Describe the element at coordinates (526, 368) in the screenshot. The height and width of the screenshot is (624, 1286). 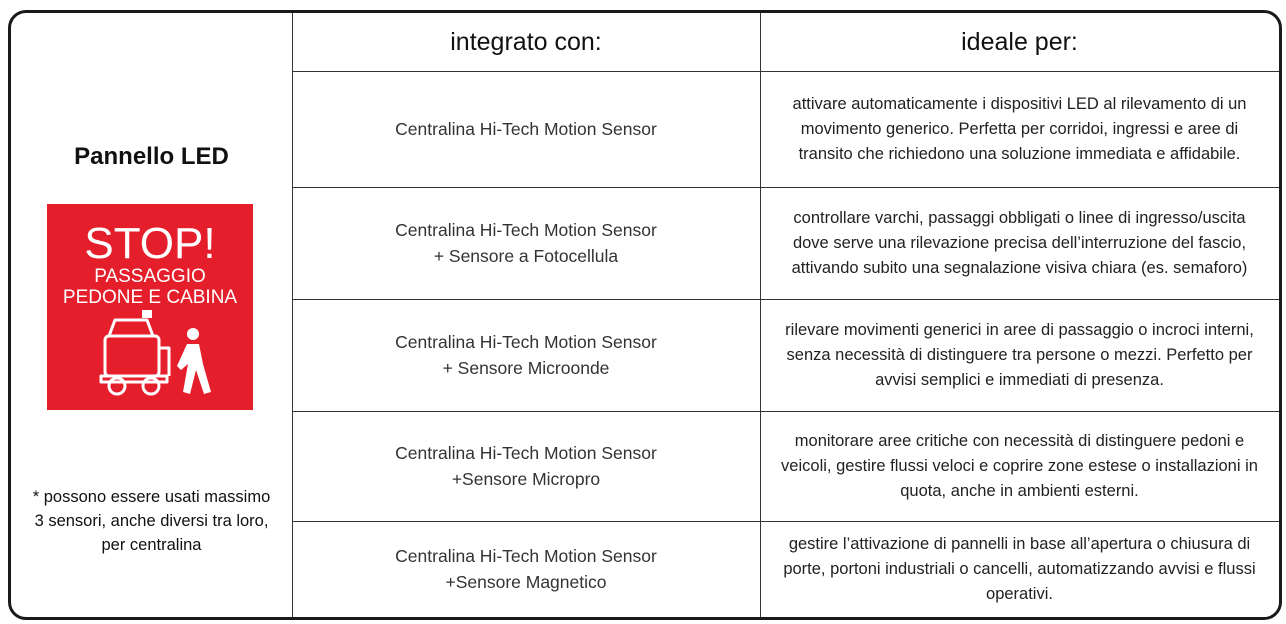
I see `integration-line: + Sensore Microonde` at that location.